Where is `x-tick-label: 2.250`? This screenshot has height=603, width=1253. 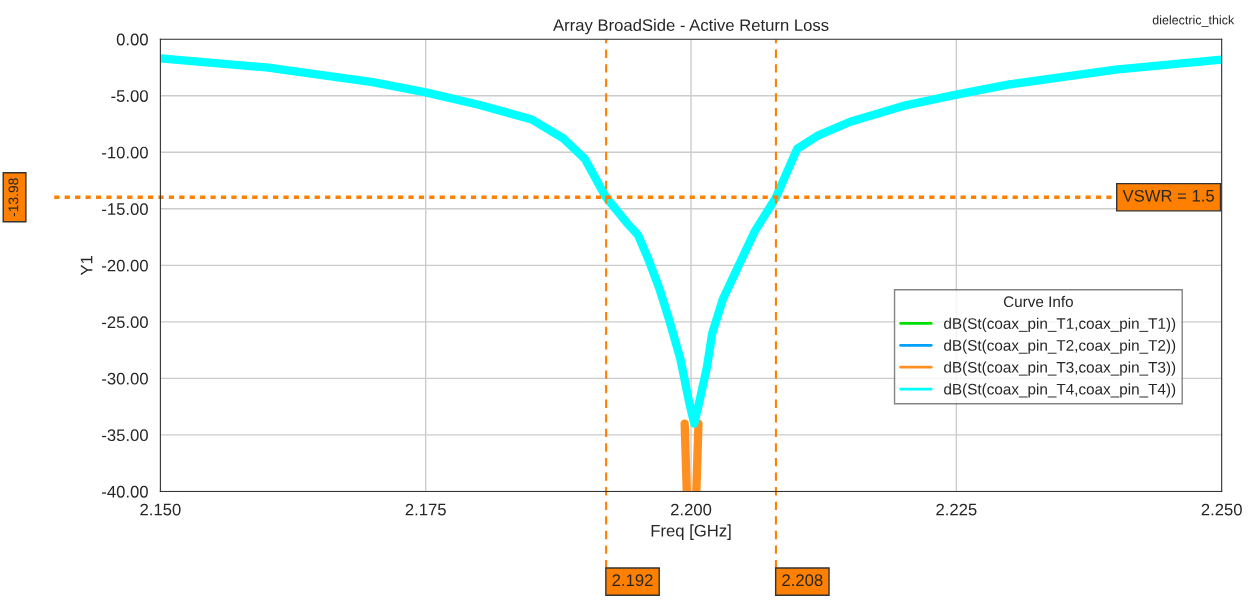 x-tick-label: 2.250 is located at coordinates (1221, 509).